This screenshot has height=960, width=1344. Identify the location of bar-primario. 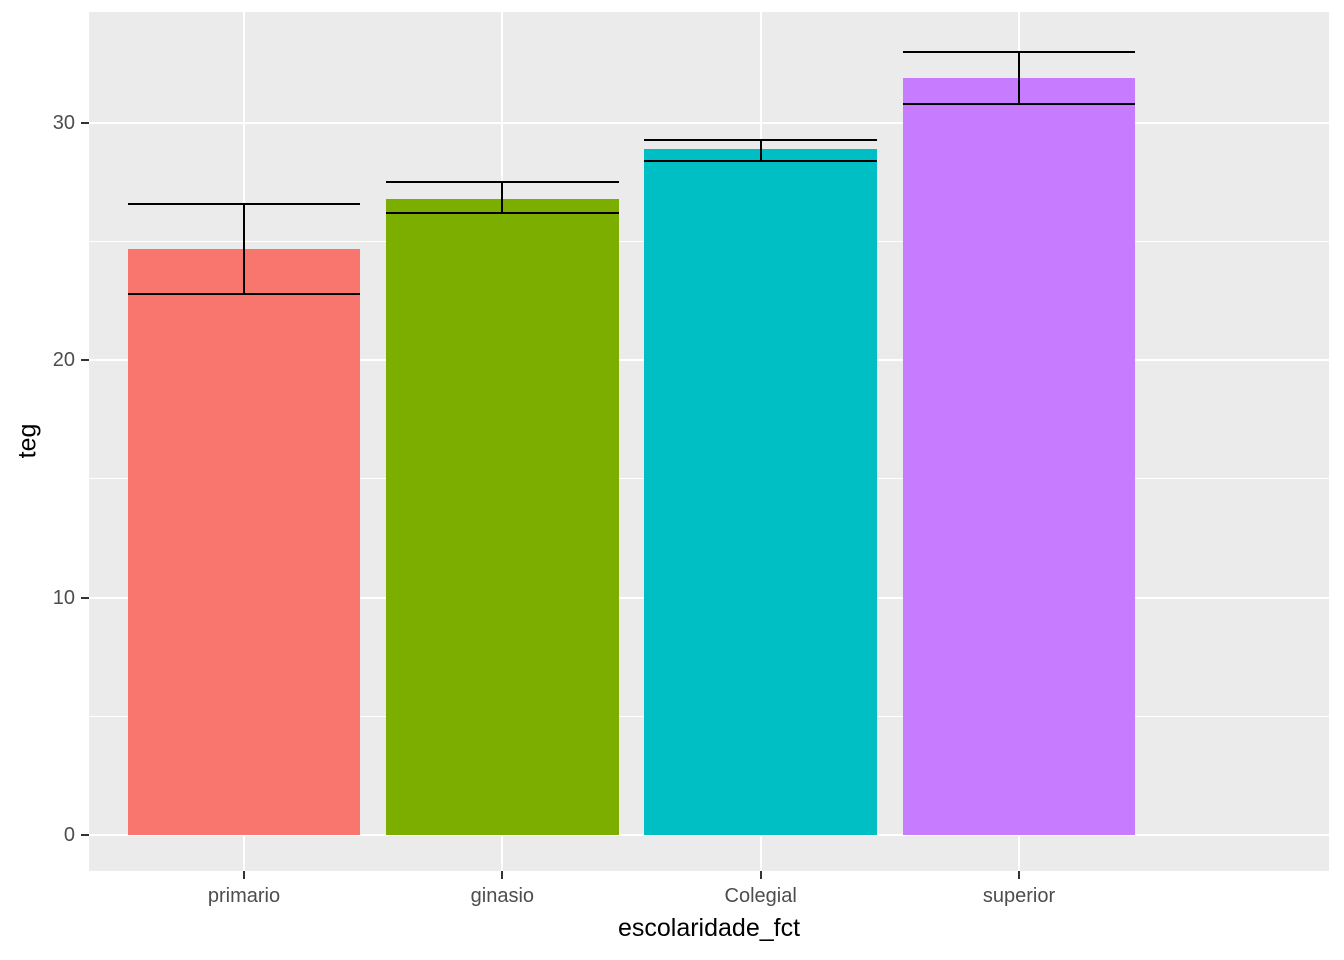
(244, 541).